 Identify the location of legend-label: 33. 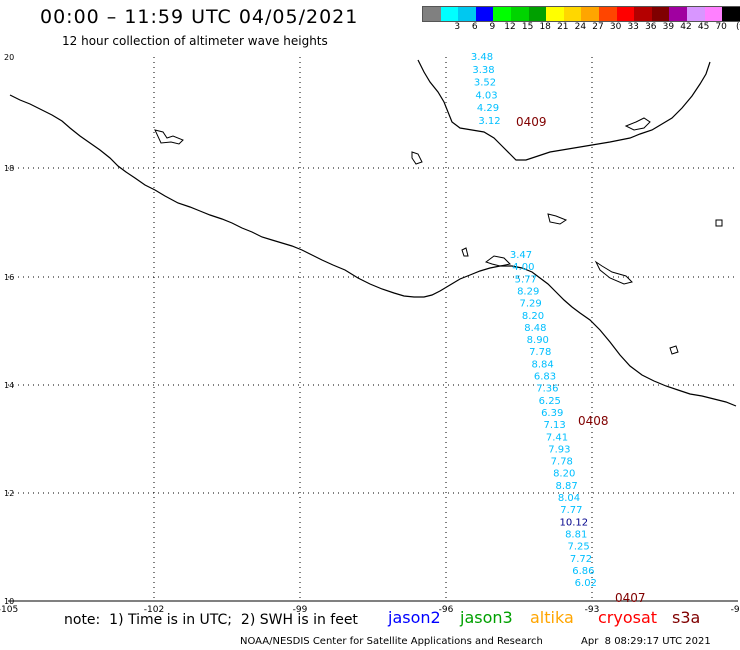
(633, 27).